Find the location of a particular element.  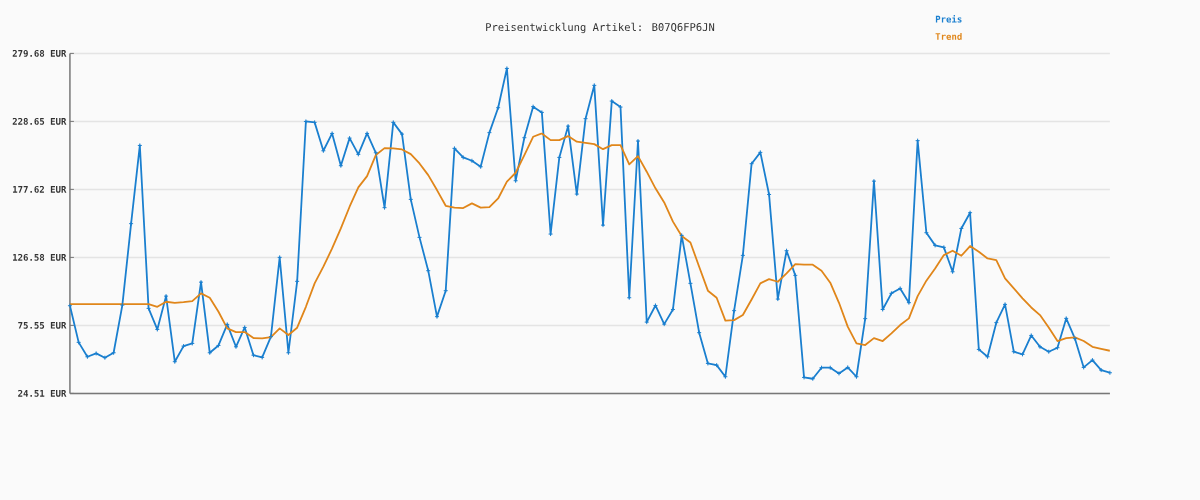

text: Trend is located at coordinates (948, 36).